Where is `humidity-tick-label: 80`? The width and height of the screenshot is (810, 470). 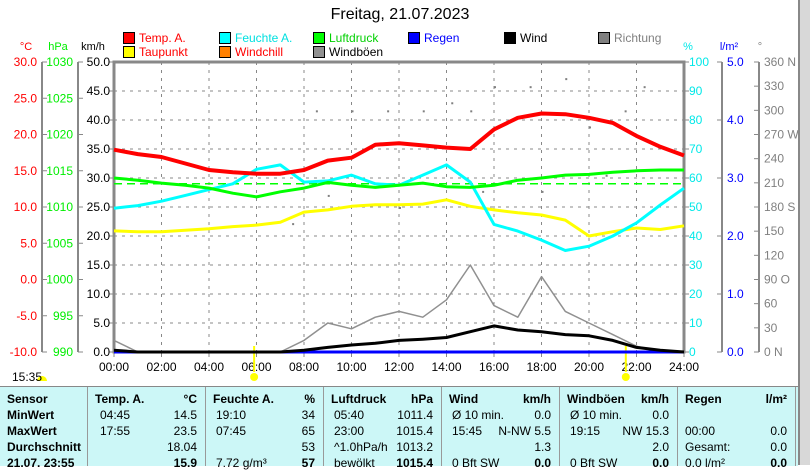
humidity-tick-label: 80 is located at coordinates (696, 120).